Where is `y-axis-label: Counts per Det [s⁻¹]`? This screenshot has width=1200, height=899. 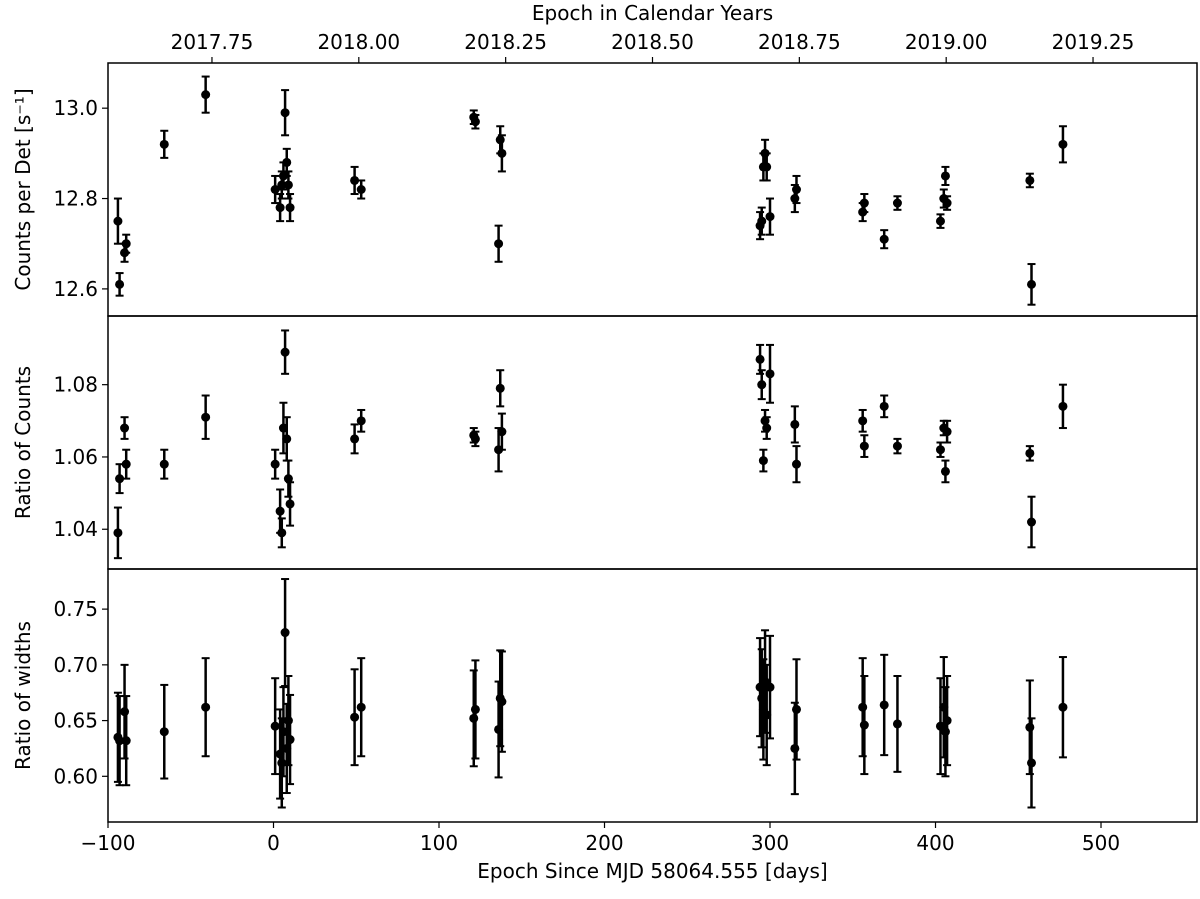 y-axis-label: Counts per Det [s⁻¹] is located at coordinates (23, 189).